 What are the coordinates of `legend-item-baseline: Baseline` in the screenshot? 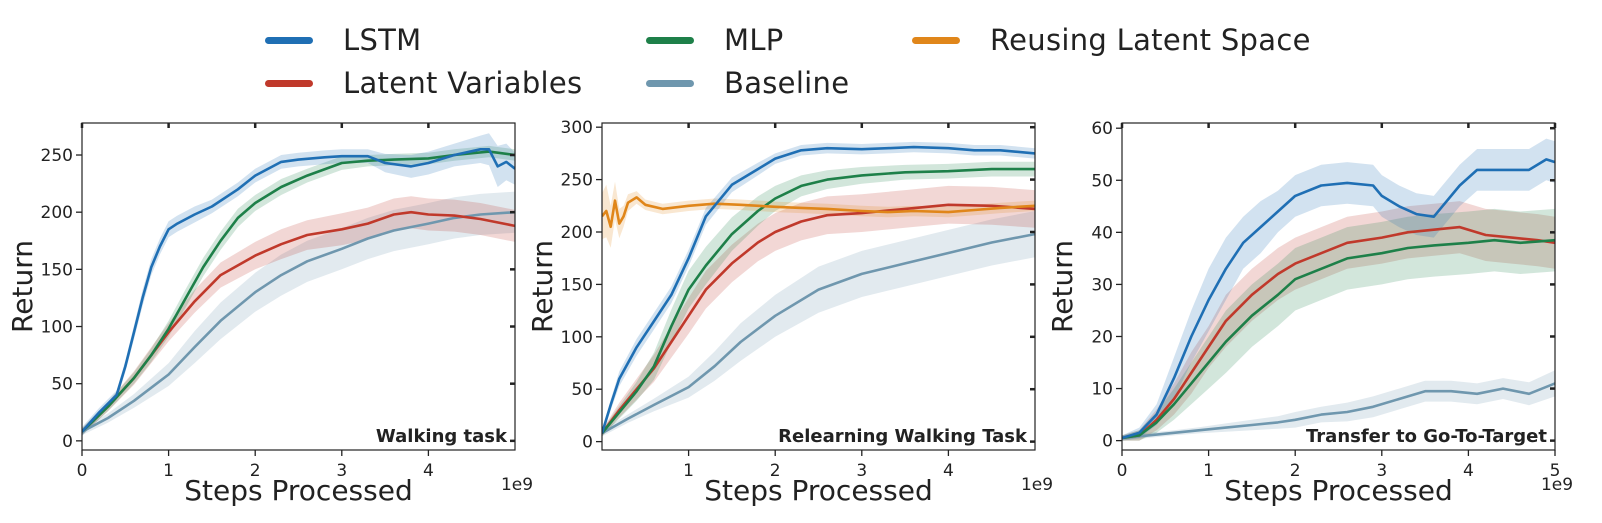 It's located at (747, 83).